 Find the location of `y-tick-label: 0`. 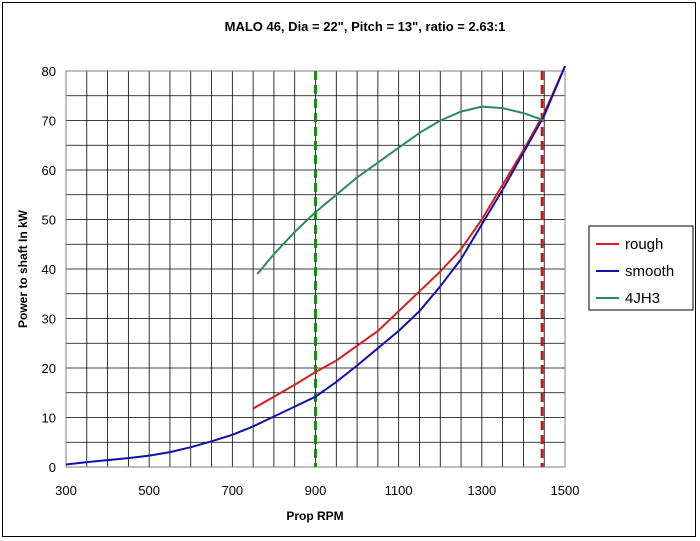

y-tick-label: 0 is located at coordinates (52, 467).